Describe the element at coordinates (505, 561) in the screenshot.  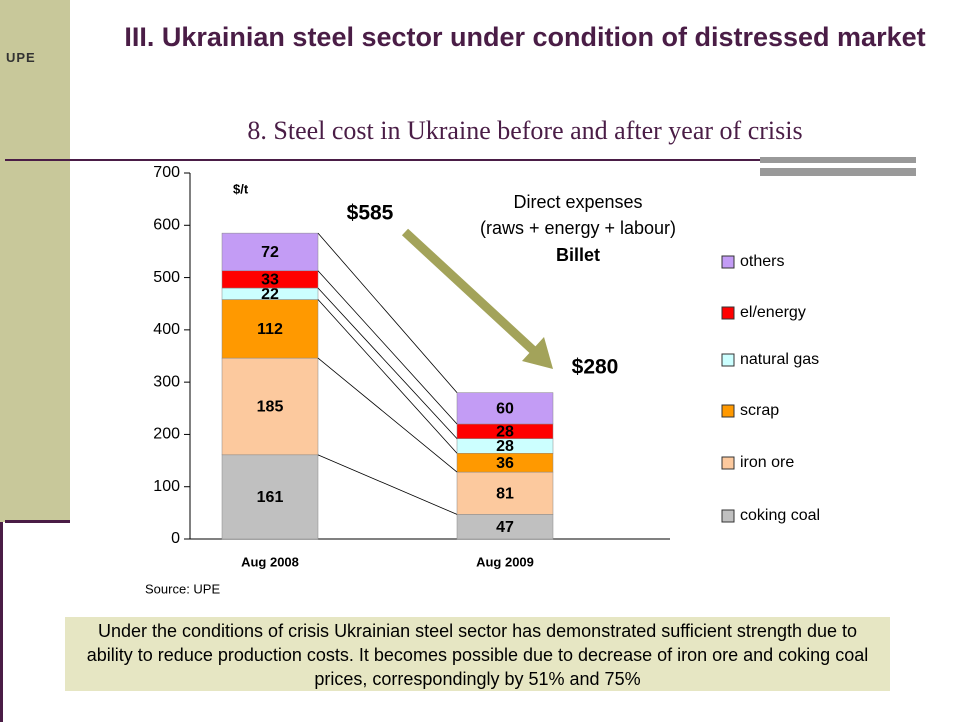
I see `x-tick-label: Aug 2009` at that location.